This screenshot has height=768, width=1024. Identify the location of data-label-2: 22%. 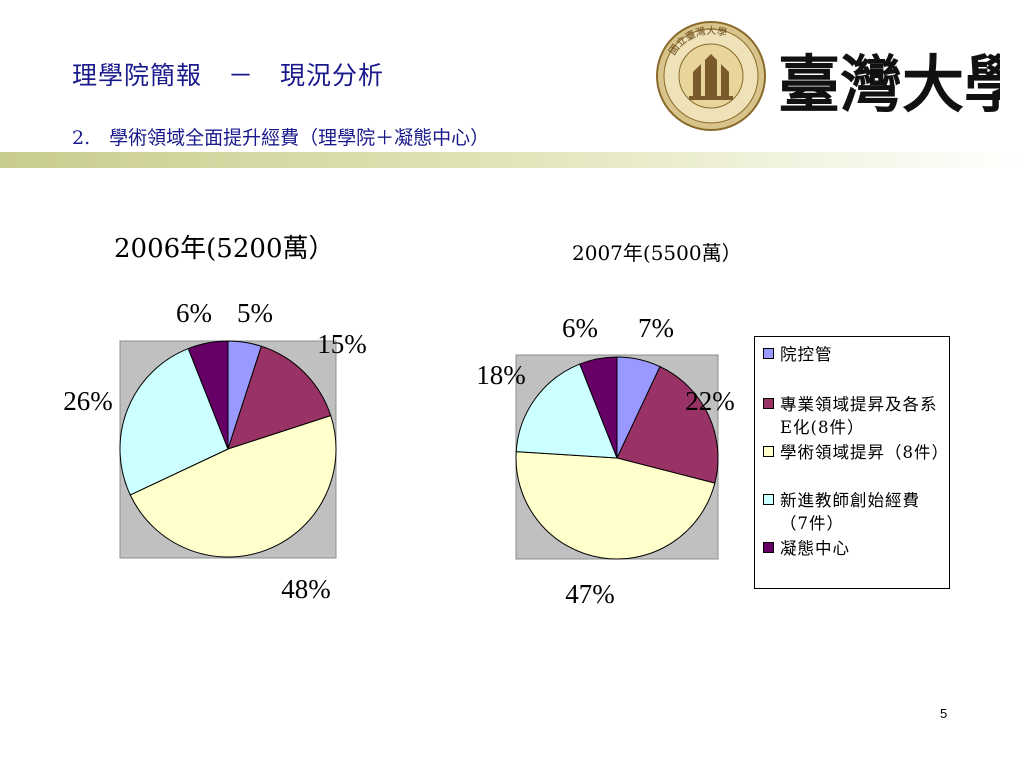
(710, 401).